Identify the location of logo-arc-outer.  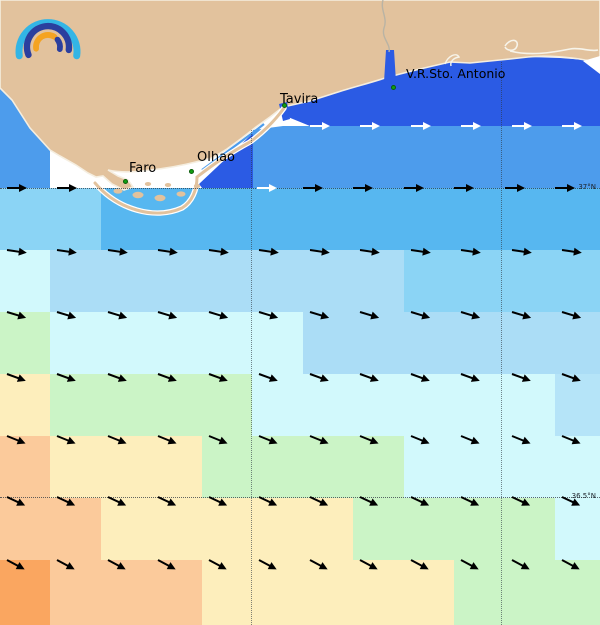
(48, 39).